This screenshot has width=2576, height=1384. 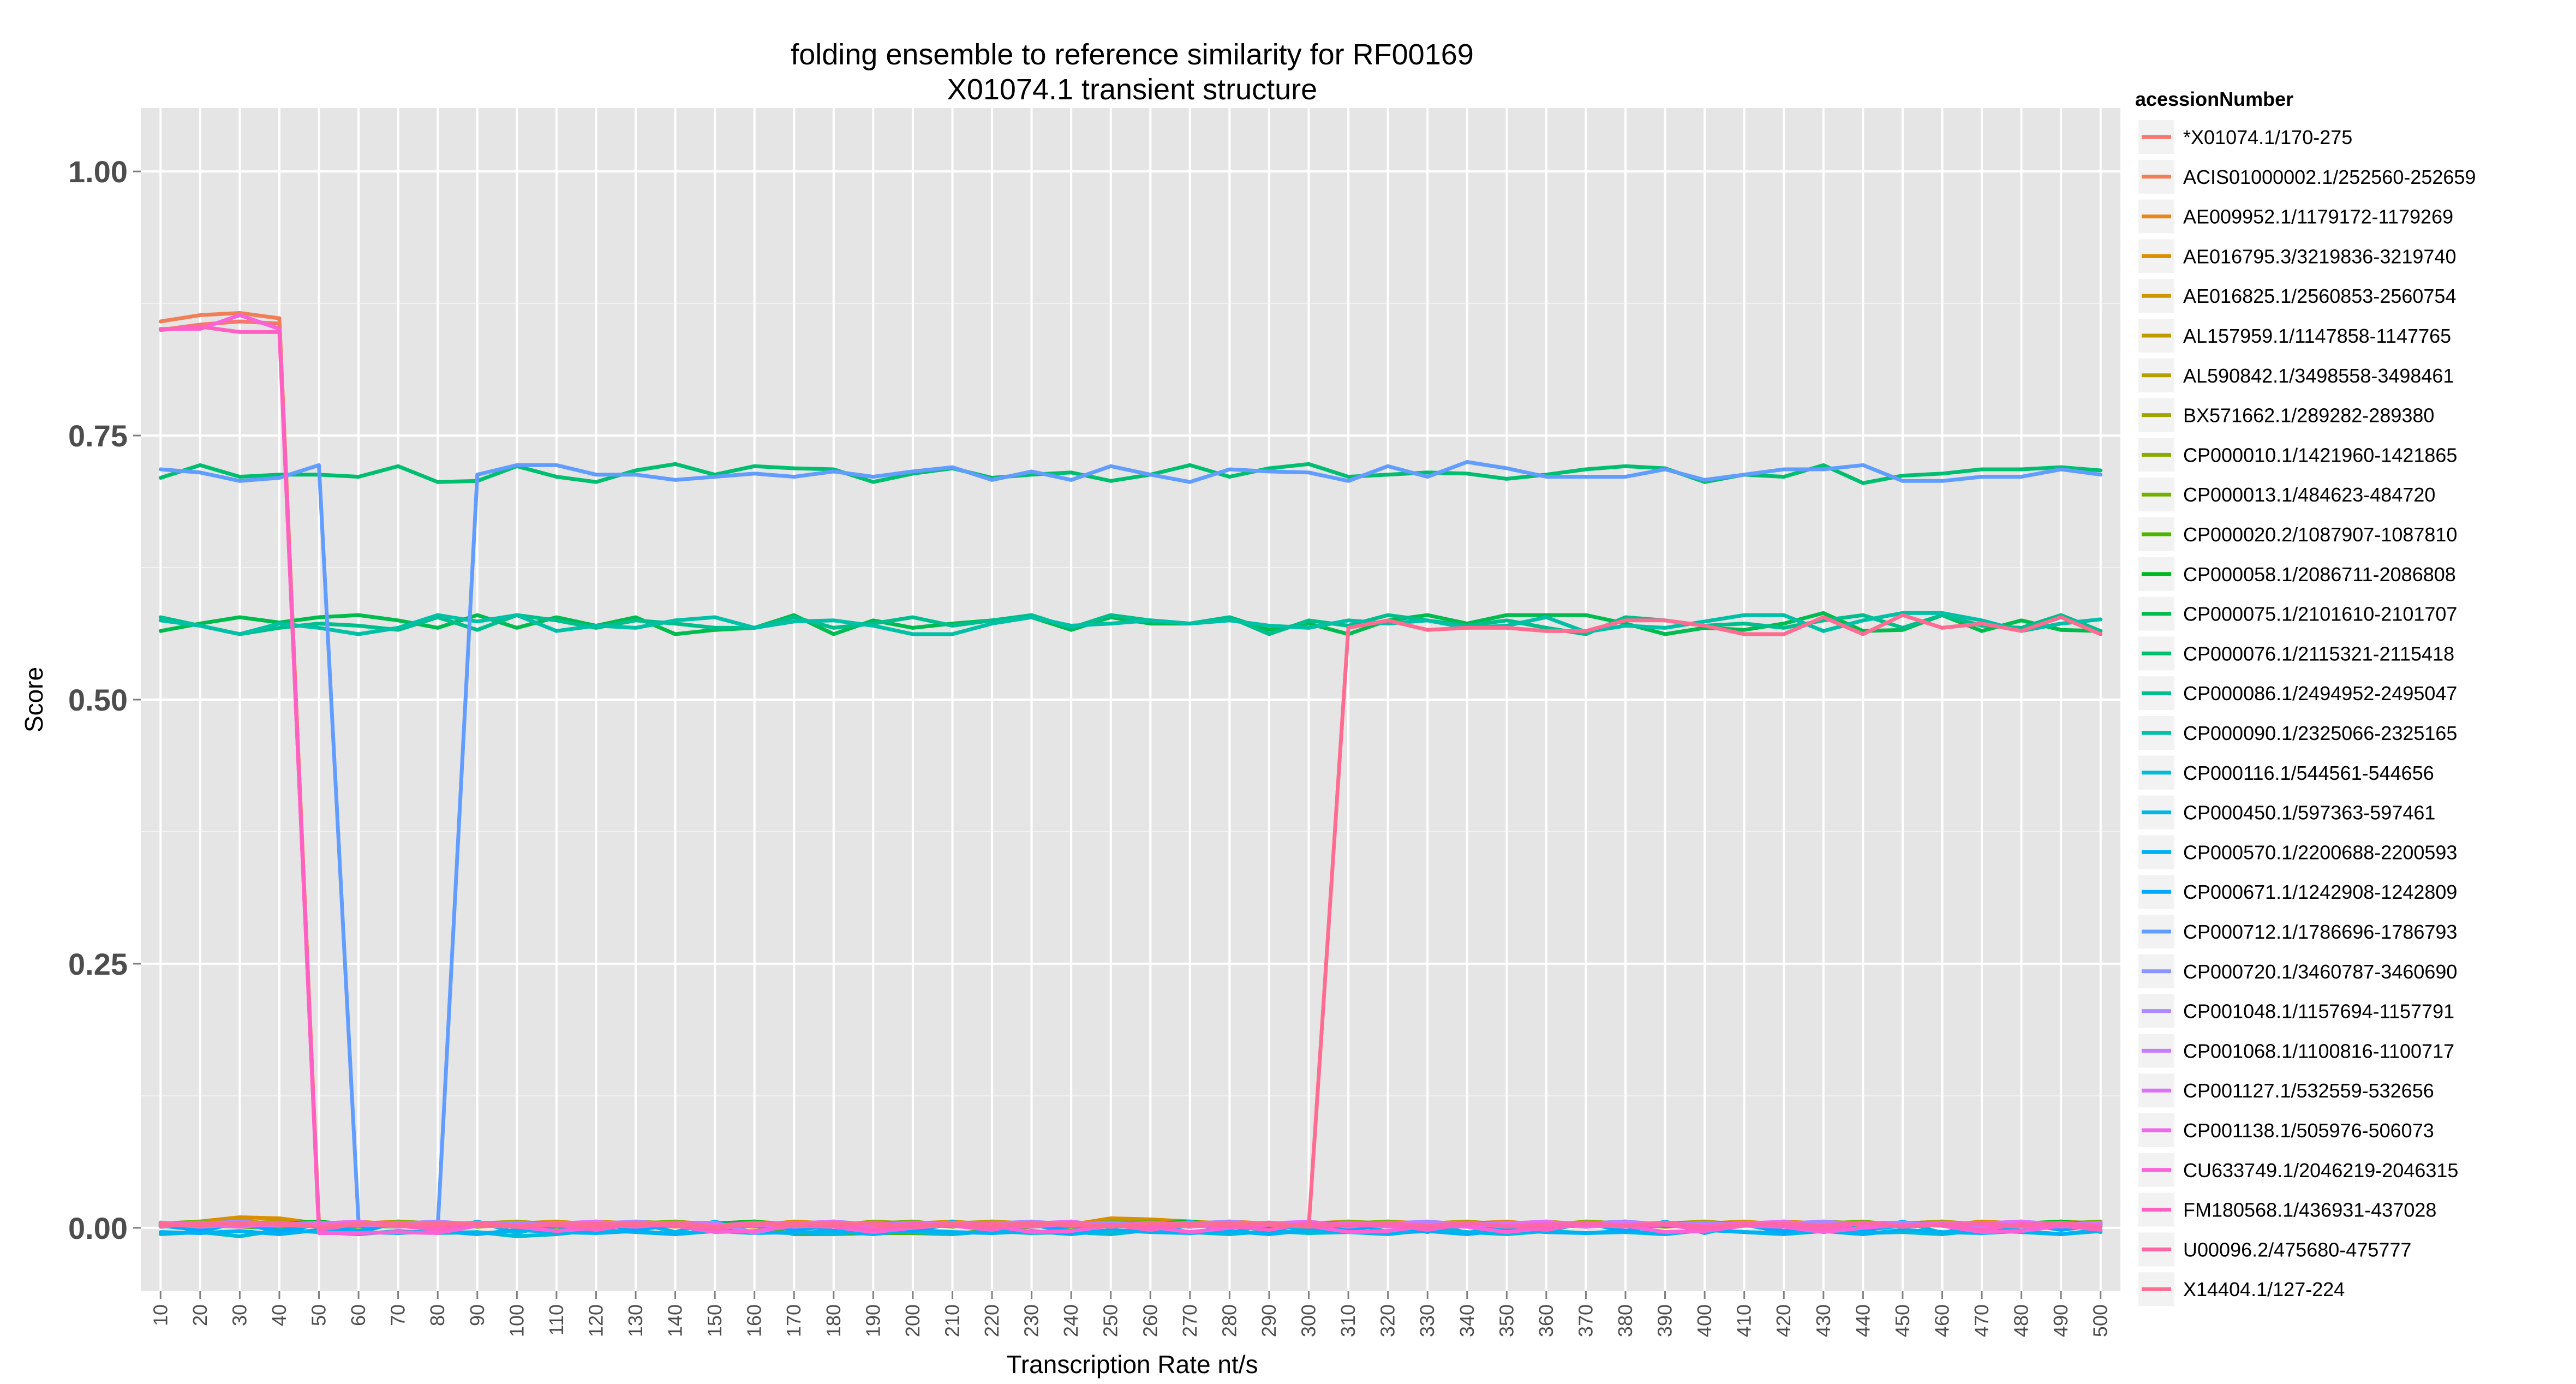 I want to click on x-tick-label: 420, so click(x=1783, y=1321).